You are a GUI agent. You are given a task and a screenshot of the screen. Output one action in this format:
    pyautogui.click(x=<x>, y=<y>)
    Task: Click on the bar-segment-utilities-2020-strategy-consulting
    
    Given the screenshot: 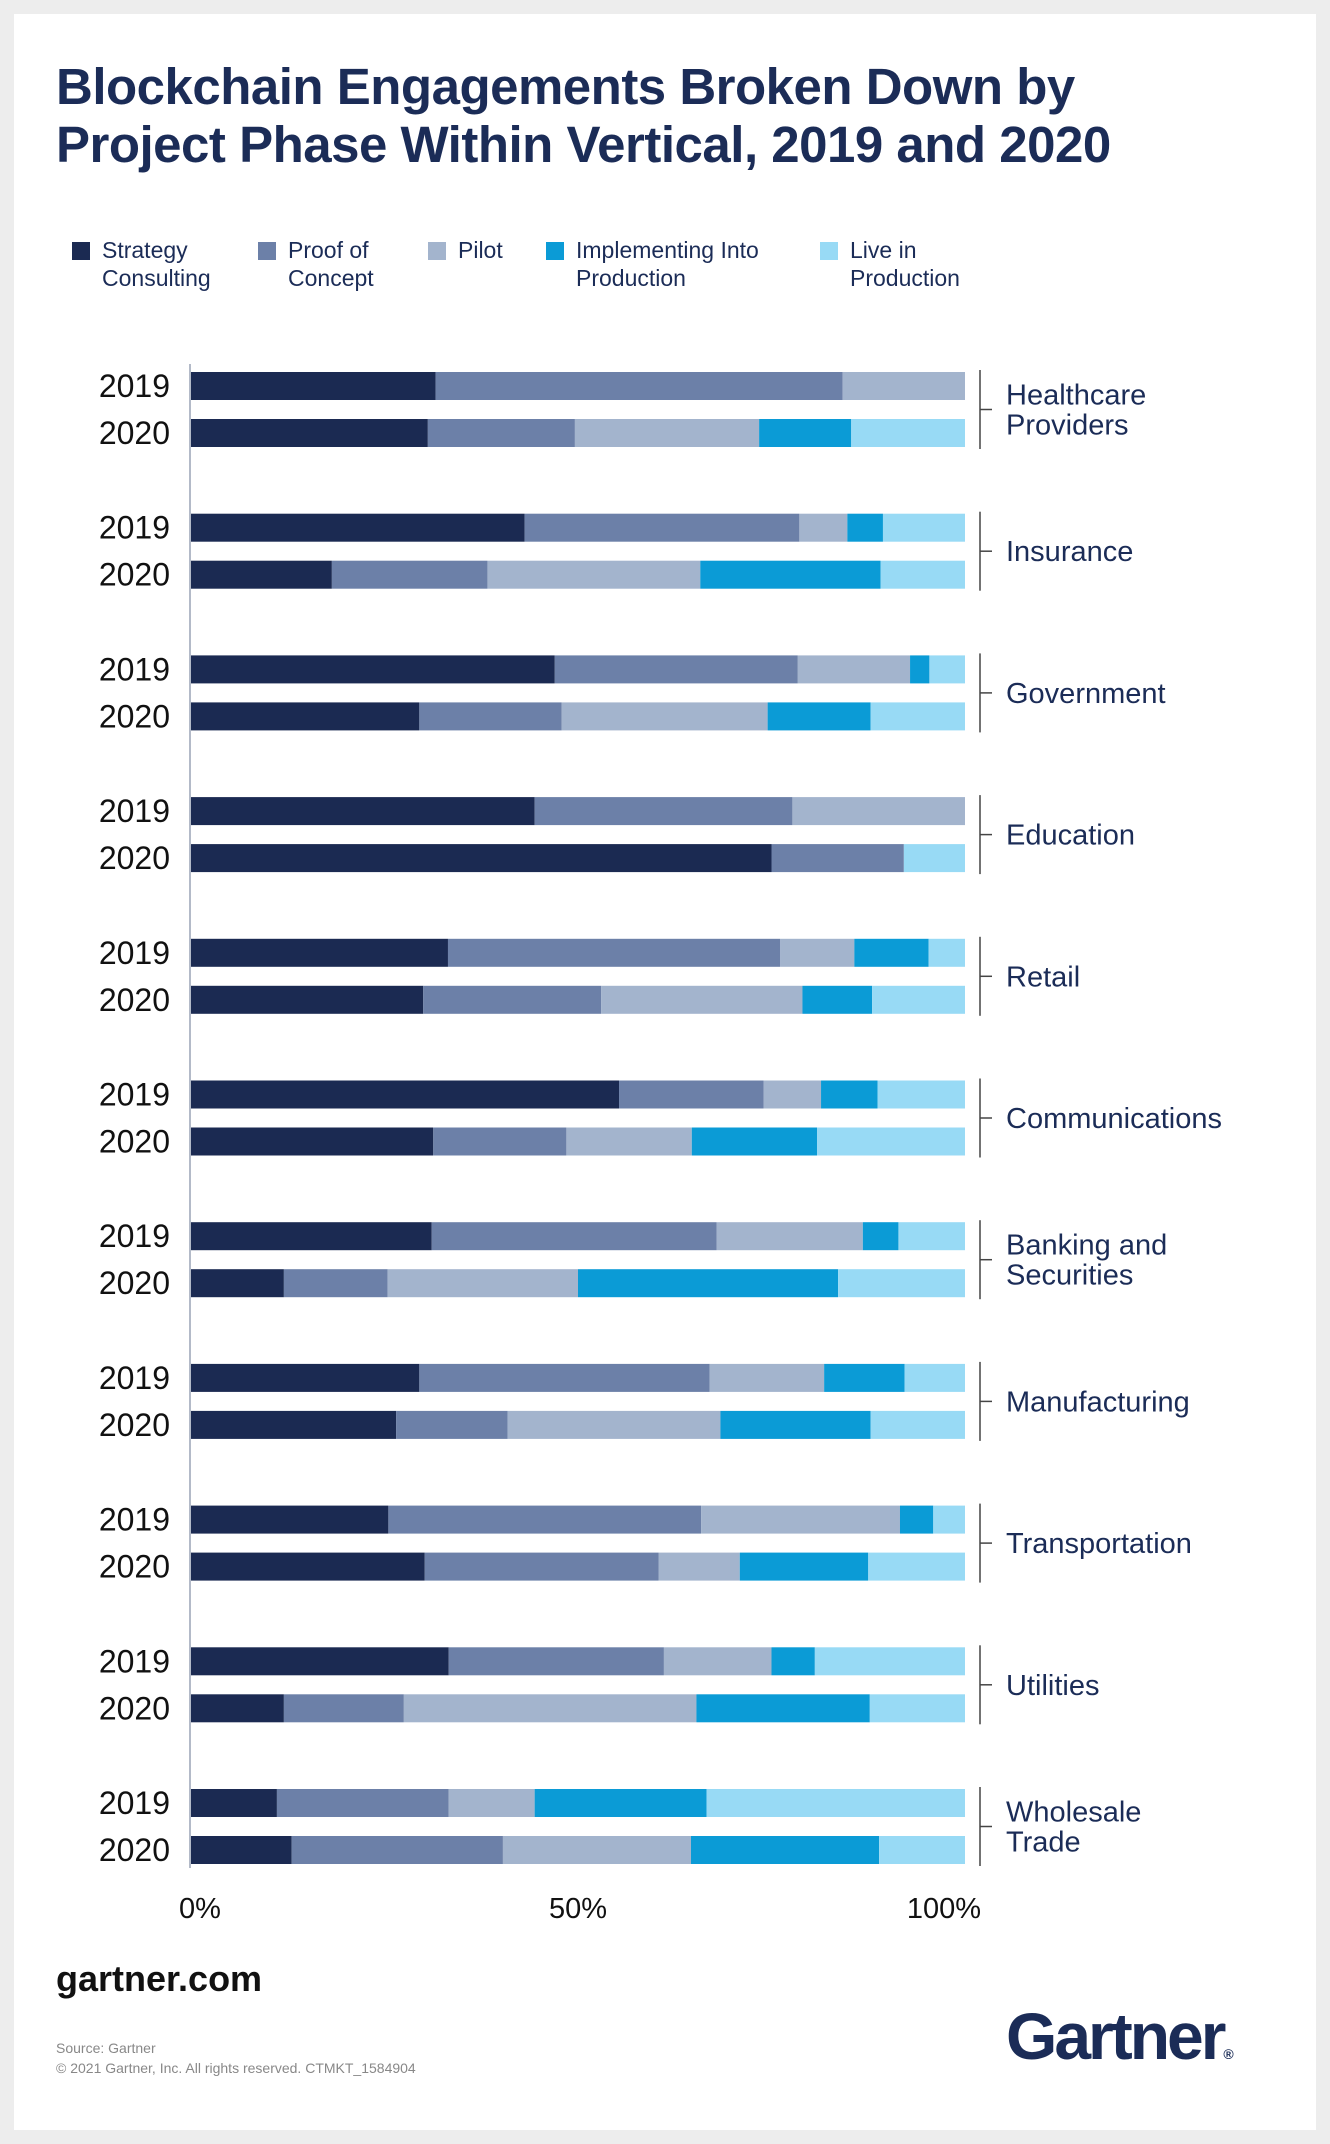 What is the action you would take?
    pyautogui.click(x=237, y=1708)
    